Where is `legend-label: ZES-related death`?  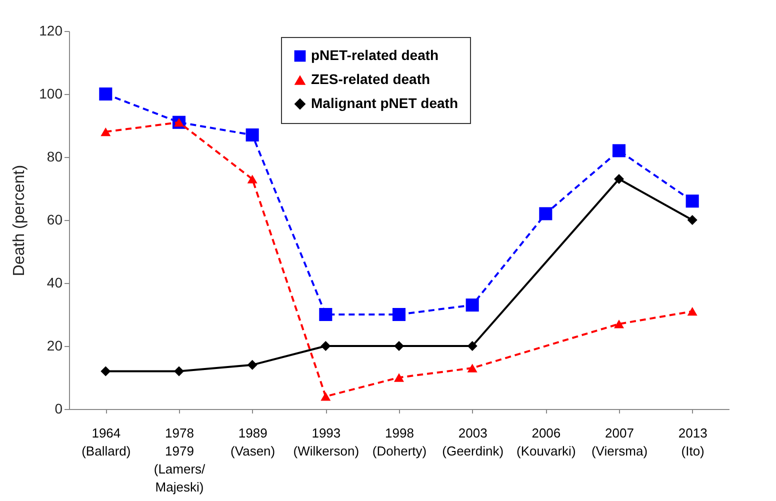
legend-label: ZES-related death is located at coordinates (370, 79).